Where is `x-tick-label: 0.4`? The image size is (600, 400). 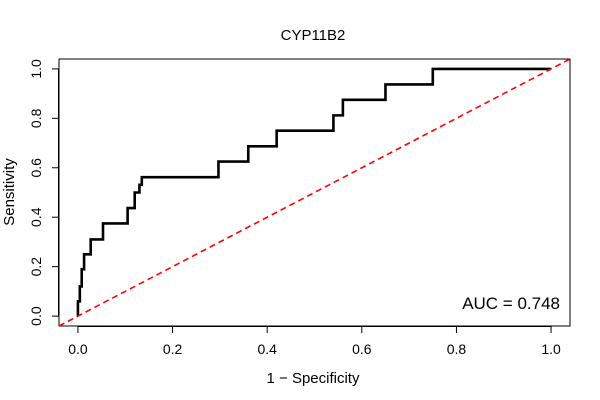 x-tick-label: 0.4 is located at coordinates (267, 349).